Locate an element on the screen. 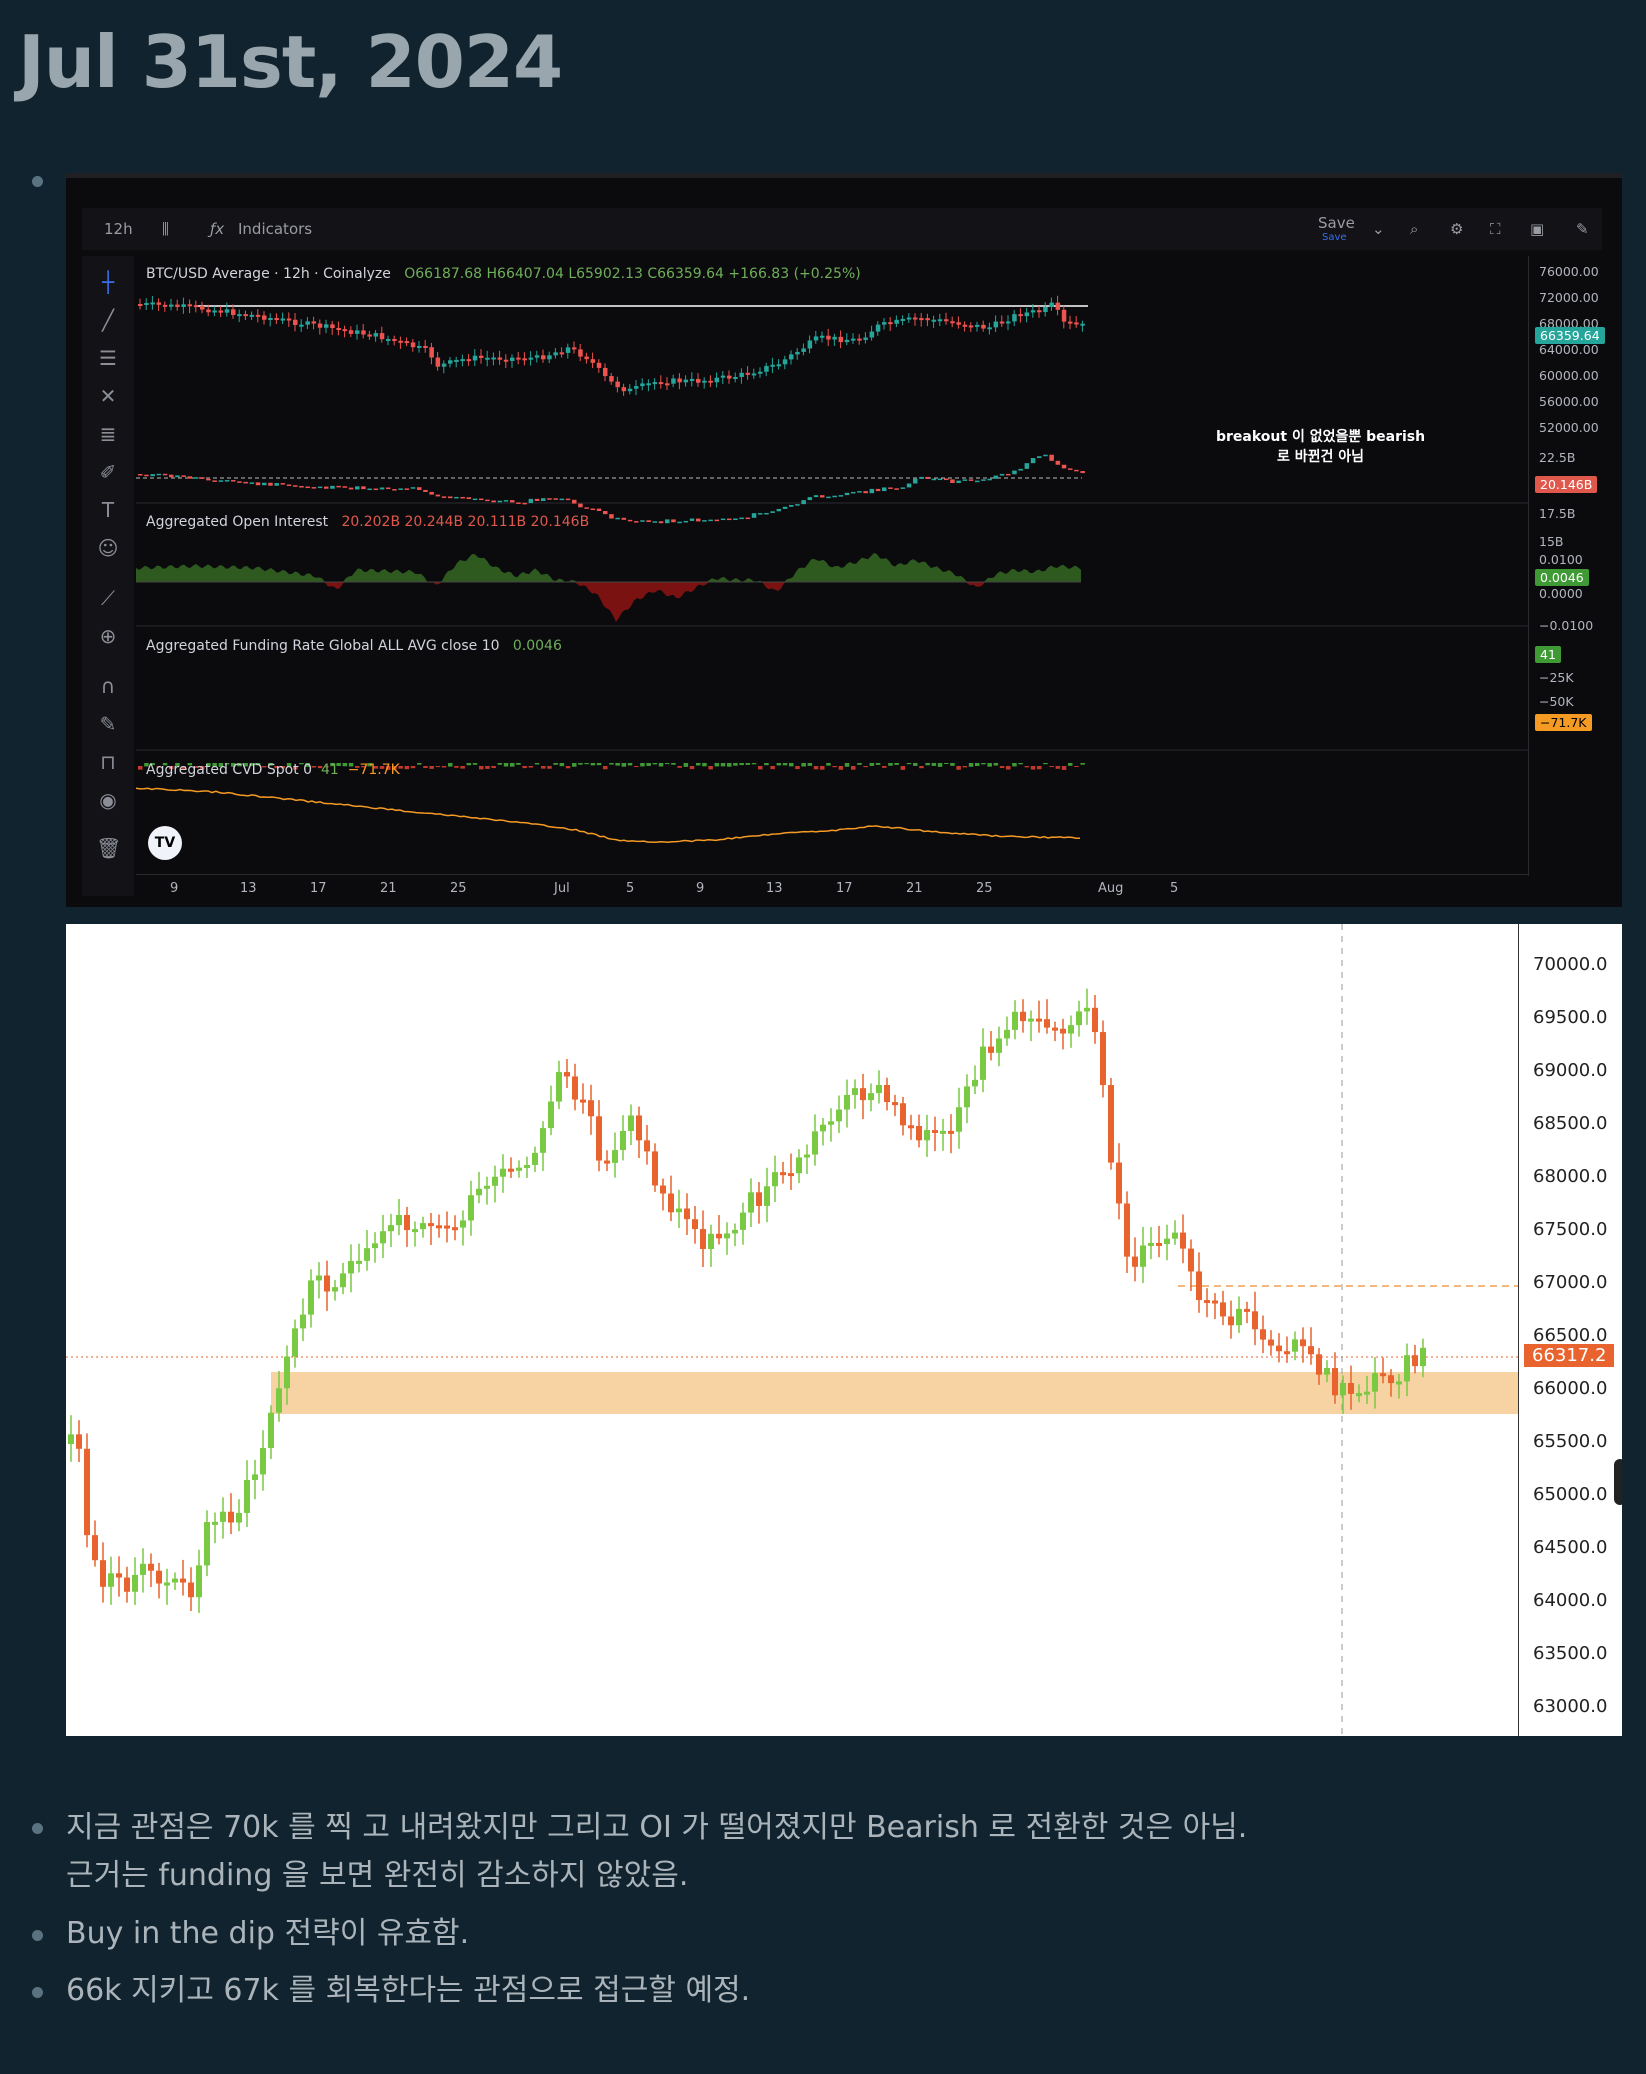 This screenshot has height=2074, width=1646. interval-button: 12h is located at coordinates (118, 229).